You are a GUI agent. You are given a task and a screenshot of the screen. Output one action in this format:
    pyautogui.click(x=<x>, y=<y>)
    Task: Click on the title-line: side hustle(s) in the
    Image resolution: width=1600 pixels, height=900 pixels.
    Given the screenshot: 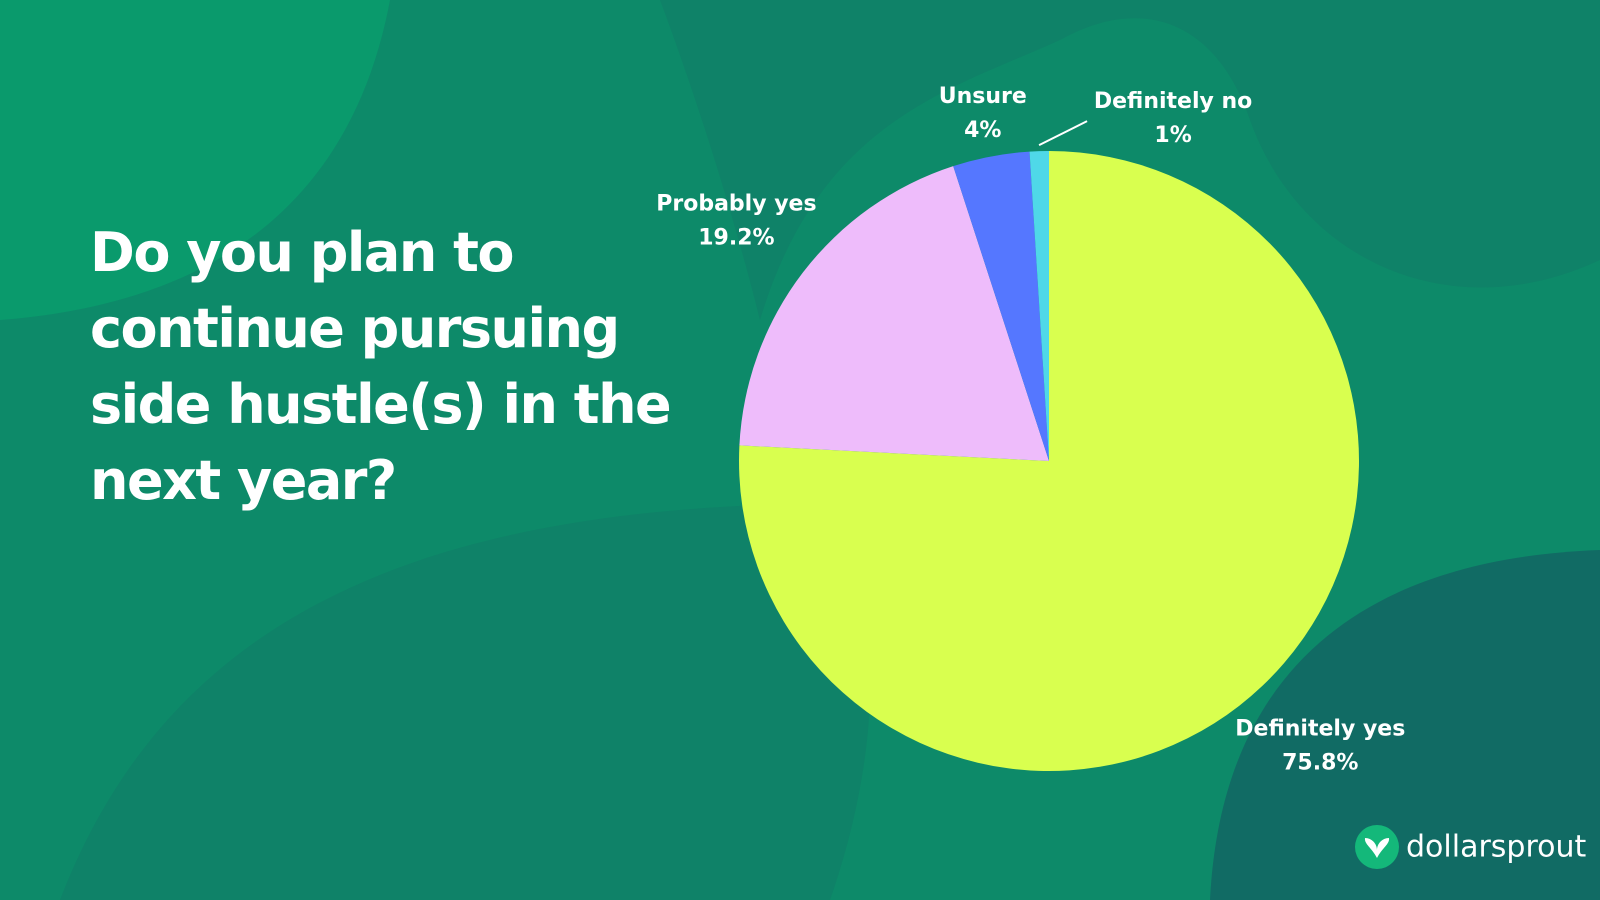 What is the action you would take?
    pyautogui.click(x=381, y=404)
    